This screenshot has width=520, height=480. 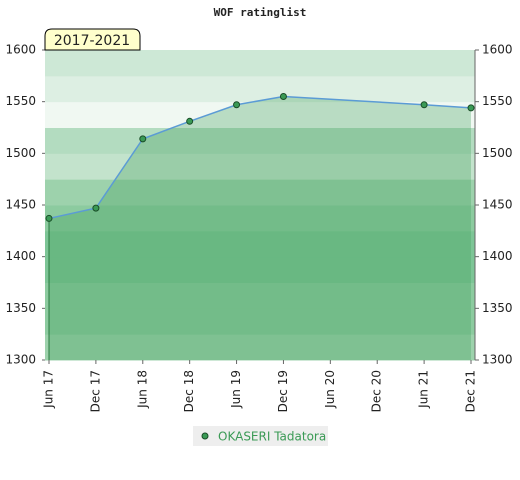 I want to click on legend-box, so click(x=260, y=436).